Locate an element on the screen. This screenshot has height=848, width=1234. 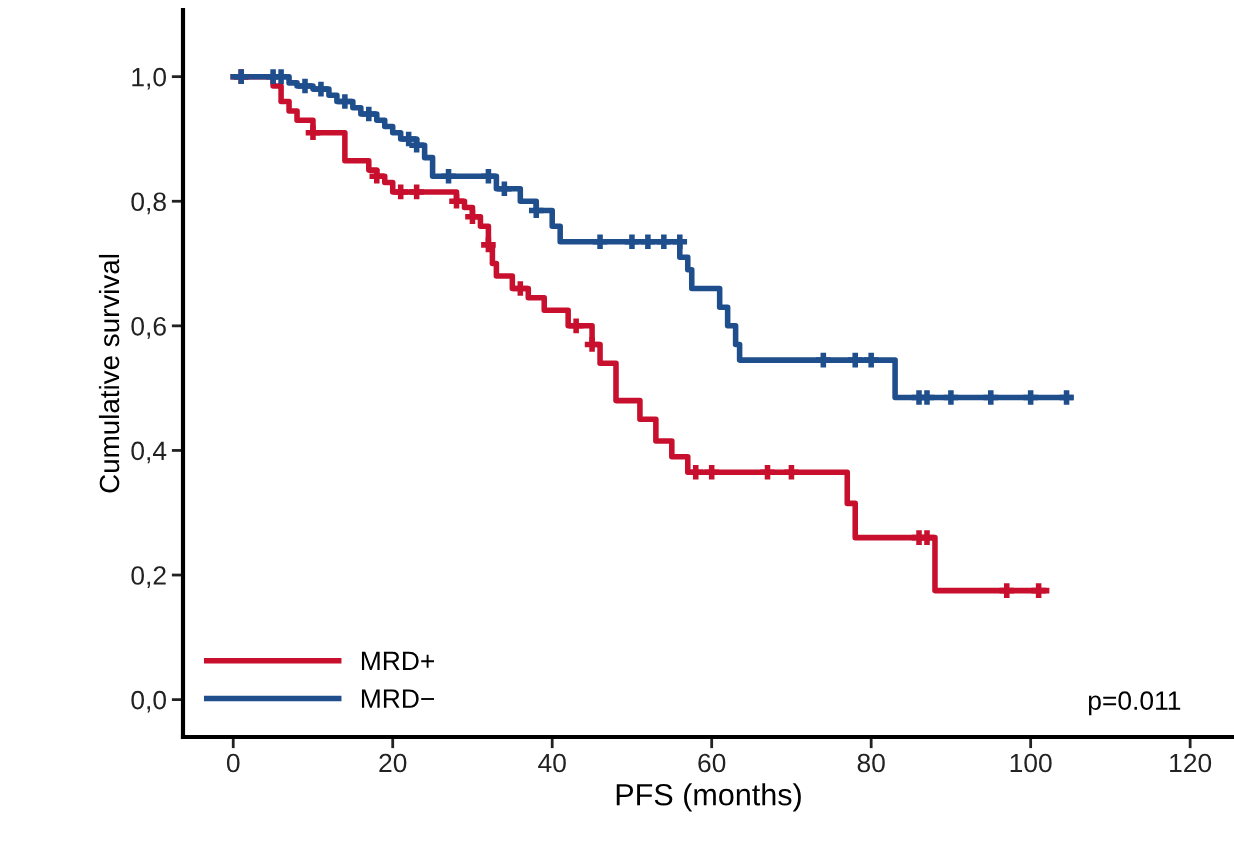
y-tick-label: 0,6 is located at coordinates (148, 327).